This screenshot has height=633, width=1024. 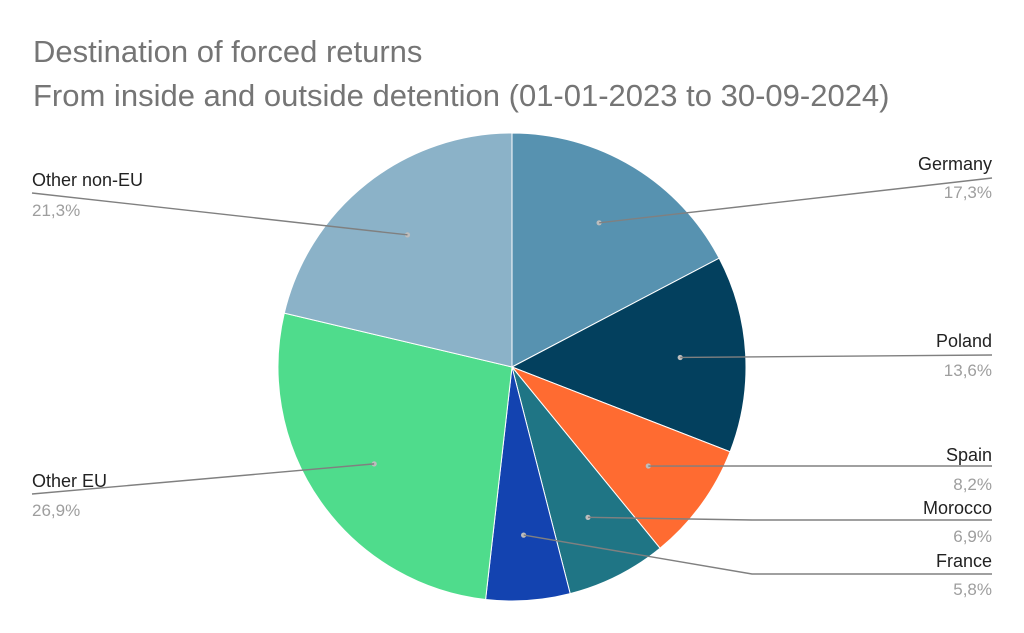 What do you see at coordinates (395, 456) in the screenshot?
I see `slice-other-eu` at bounding box center [395, 456].